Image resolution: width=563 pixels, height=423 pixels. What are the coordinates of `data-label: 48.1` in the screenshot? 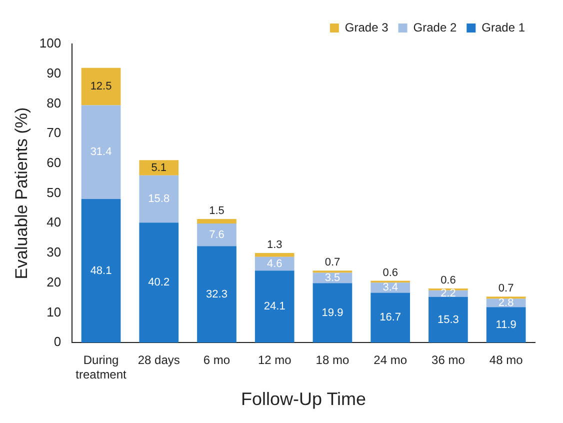 It's located at (101, 270).